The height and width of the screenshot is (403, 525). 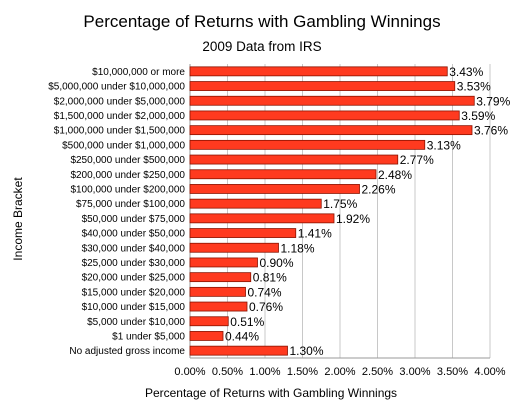 I want to click on value-label: 3.43%, so click(x=466, y=72).